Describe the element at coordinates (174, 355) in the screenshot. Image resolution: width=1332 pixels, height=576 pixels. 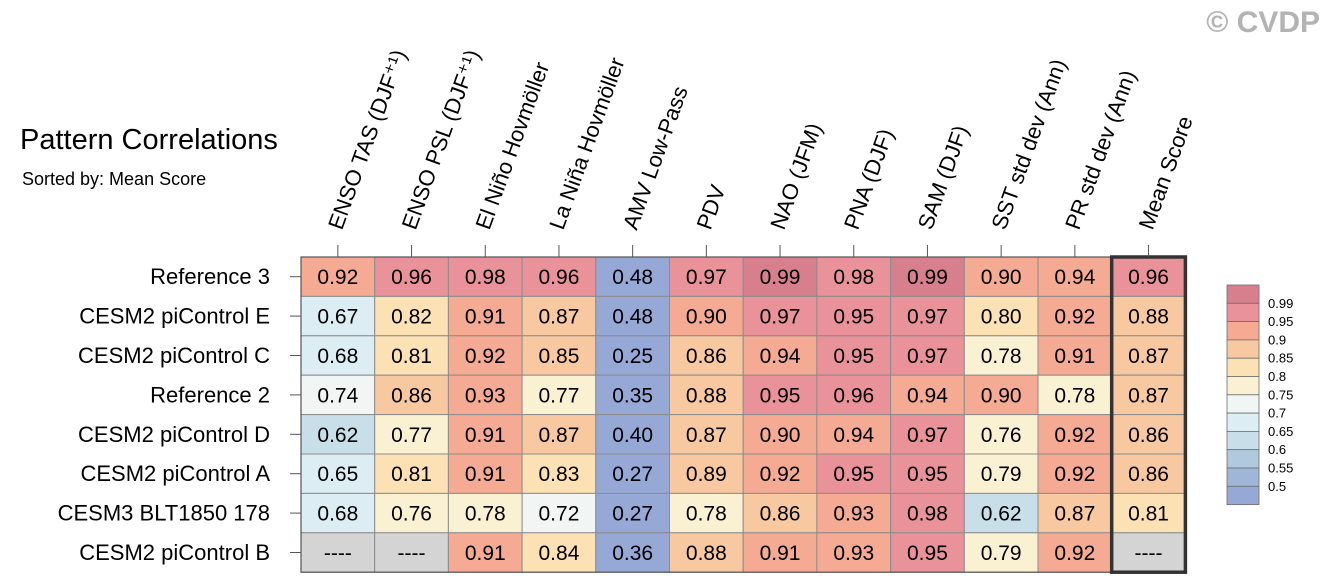
I see `row-label: CESM2 piControl C` at that location.